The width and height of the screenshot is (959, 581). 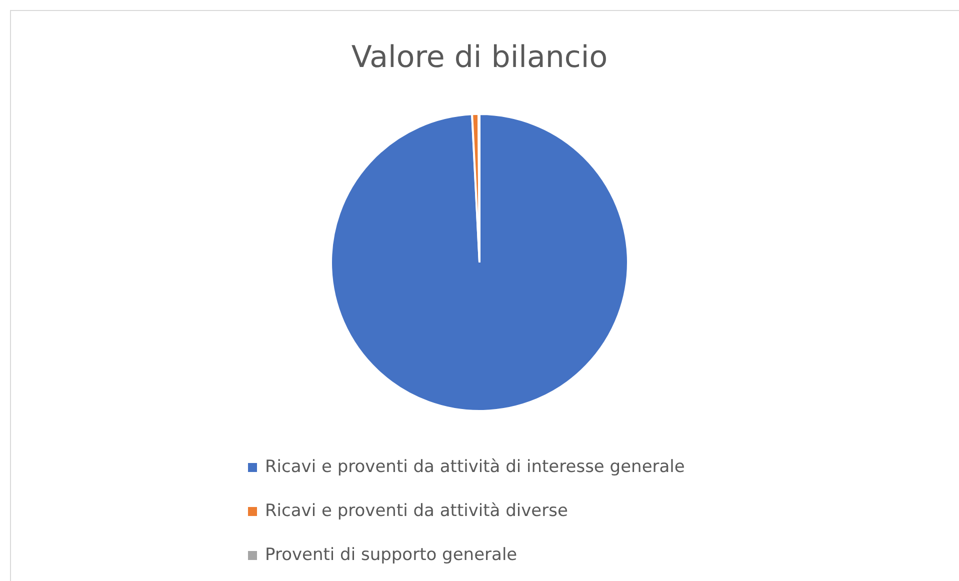 What do you see at coordinates (391, 555) in the screenshot?
I see `legend-label: Proventi di supporto generale` at bounding box center [391, 555].